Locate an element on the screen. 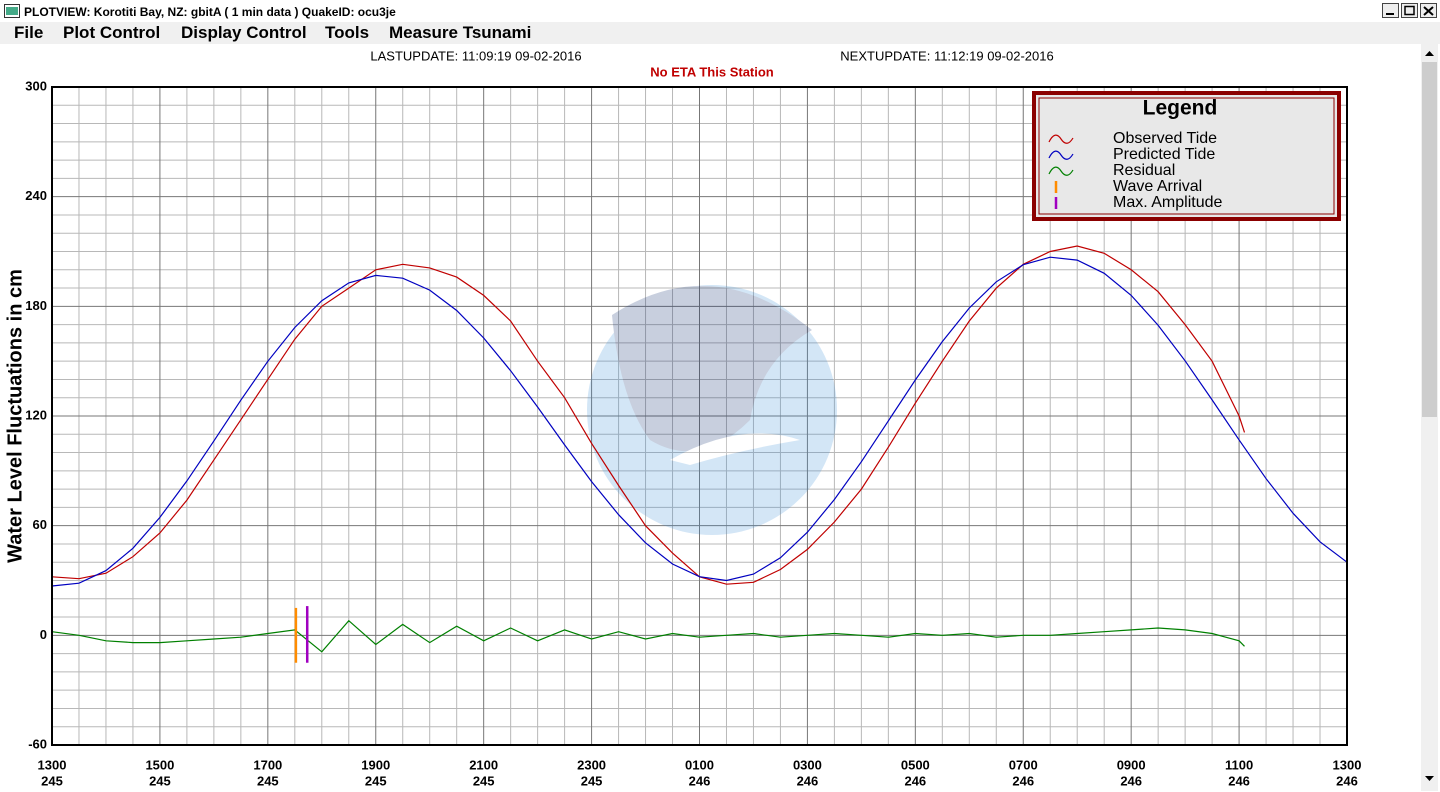 The height and width of the screenshot is (792, 1440). legend-box is located at coordinates (1186, 156).